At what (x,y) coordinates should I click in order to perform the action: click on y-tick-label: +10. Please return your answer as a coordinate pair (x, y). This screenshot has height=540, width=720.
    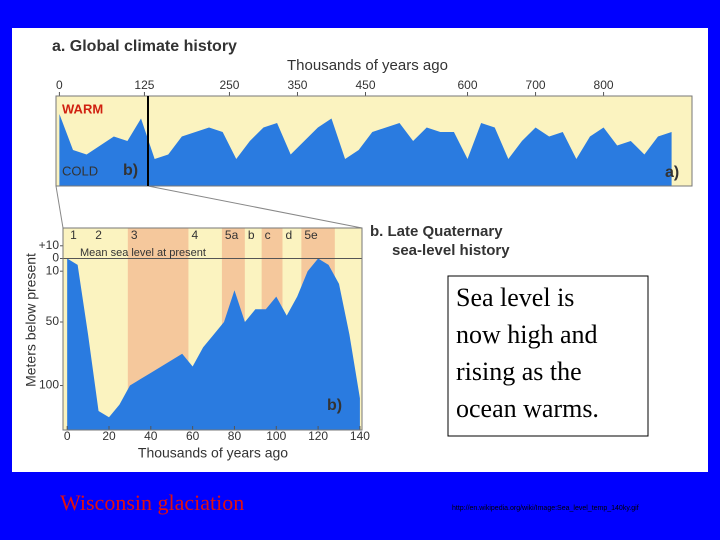
    Looking at the image, I should click on (49, 245).